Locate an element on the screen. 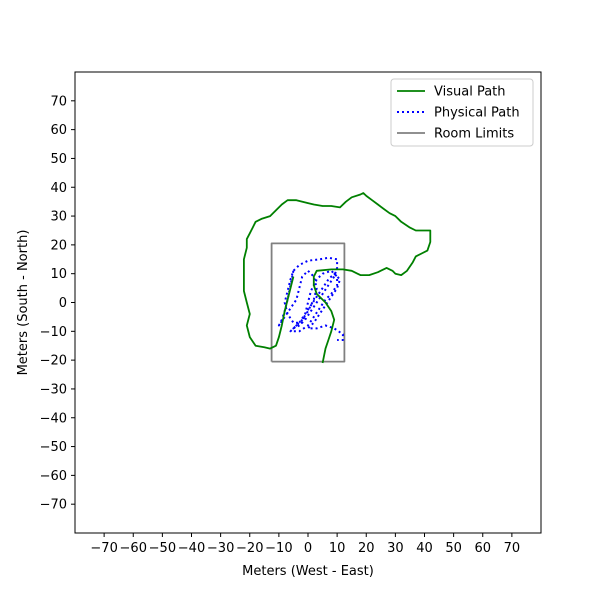 This screenshot has height=600, width=600. y-tick-label: 0 is located at coordinates (63, 303).